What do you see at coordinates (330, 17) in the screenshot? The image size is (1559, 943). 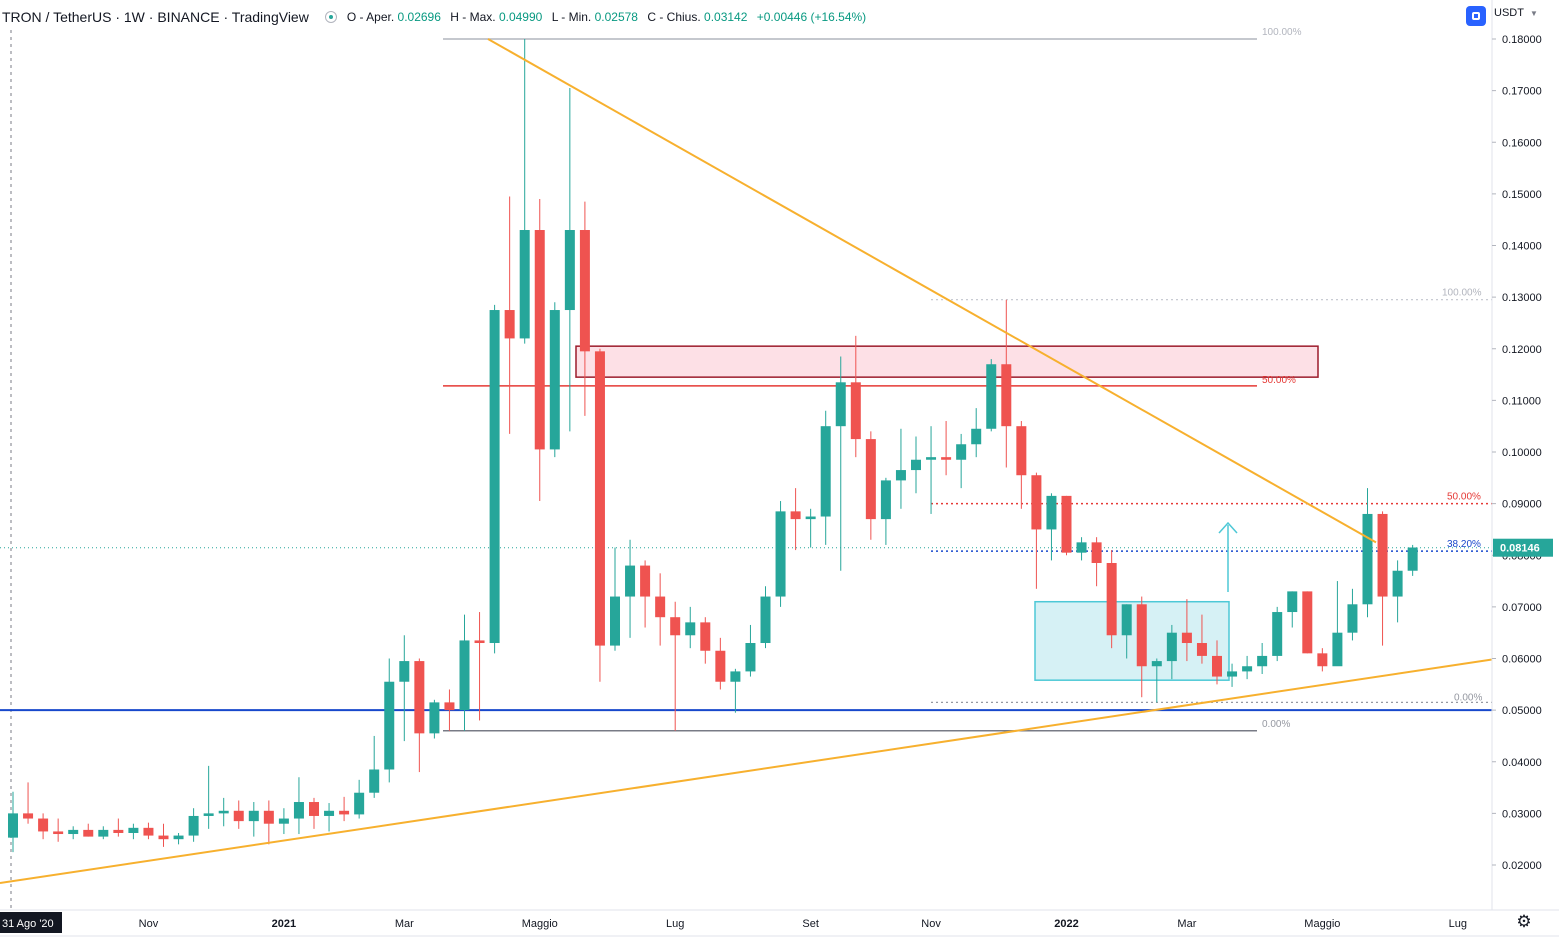 I see `market-status-icon` at bounding box center [330, 17].